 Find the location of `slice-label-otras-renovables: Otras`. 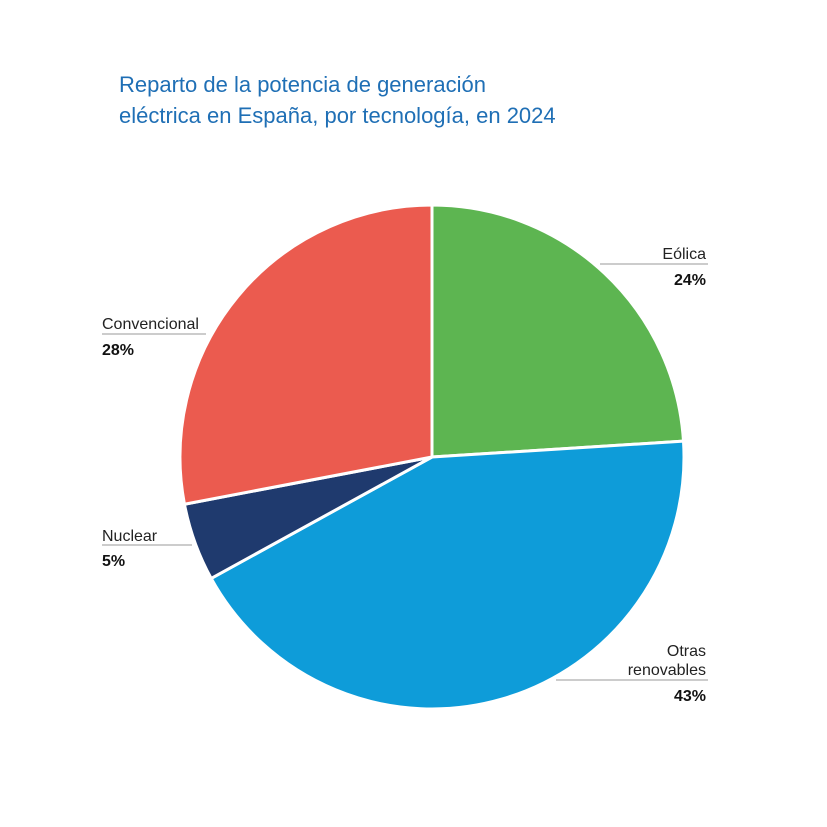

slice-label-otras-renovables: Otras is located at coordinates (686, 651).